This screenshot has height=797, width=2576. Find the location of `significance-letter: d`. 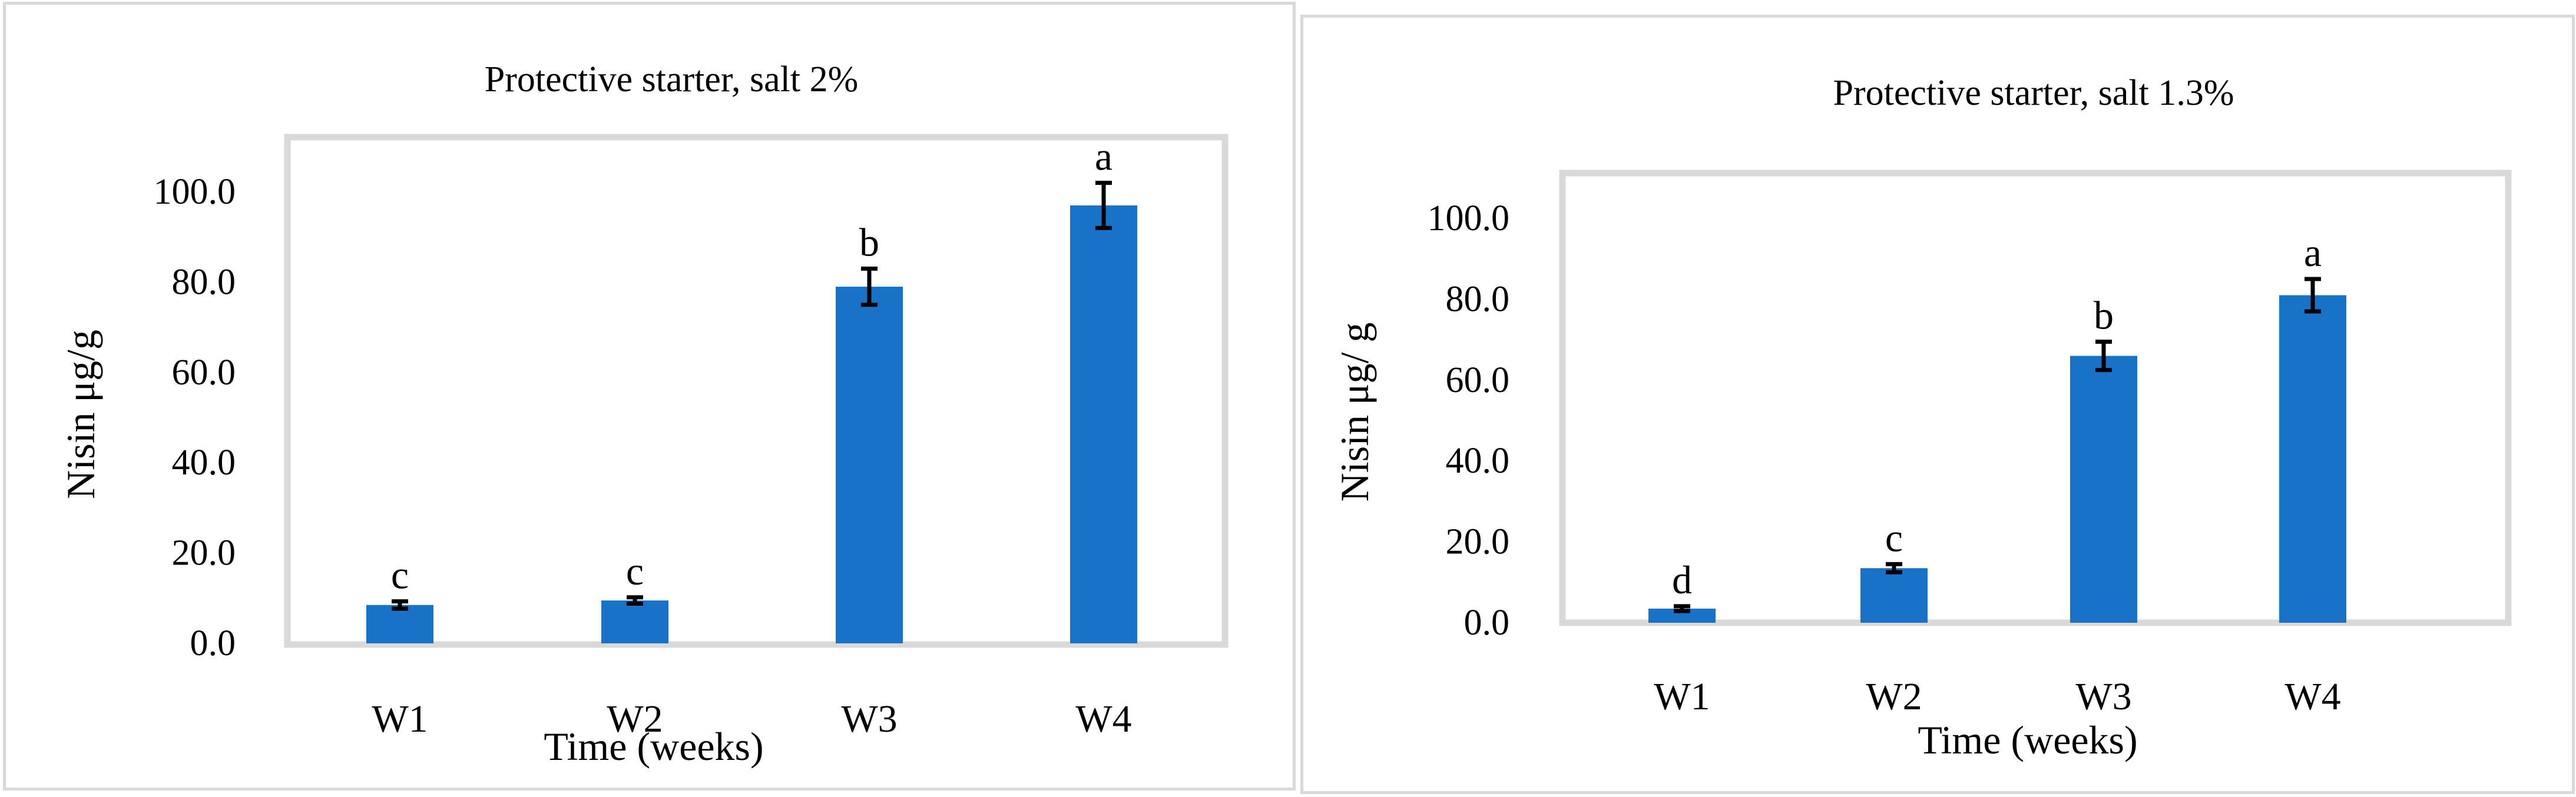

significance-letter: d is located at coordinates (1682, 579).